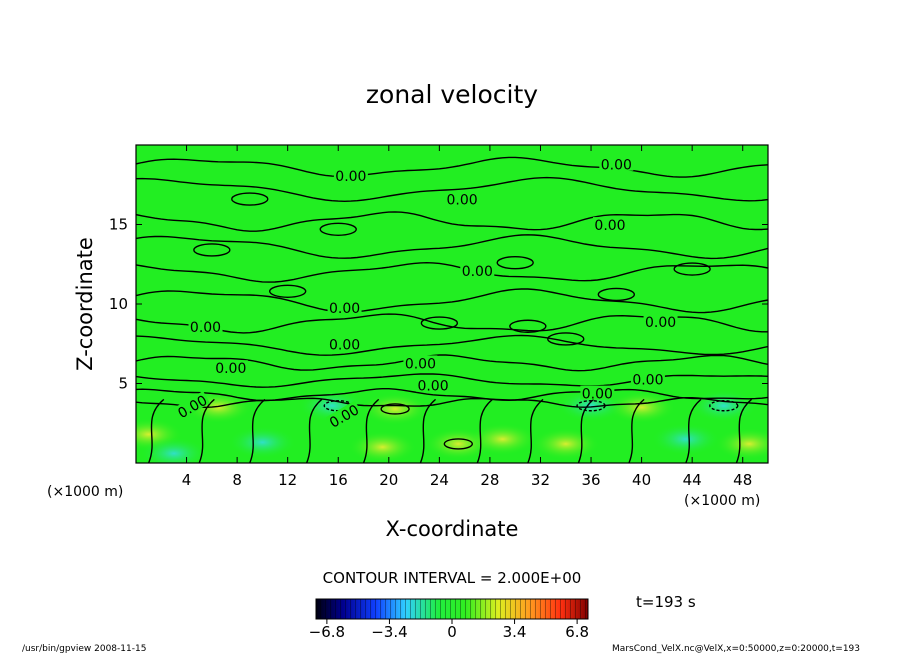 The width and height of the screenshot is (904, 654). Describe the element at coordinates (540, 480) in the screenshot. I see `x-tick-label: 32` at that location.